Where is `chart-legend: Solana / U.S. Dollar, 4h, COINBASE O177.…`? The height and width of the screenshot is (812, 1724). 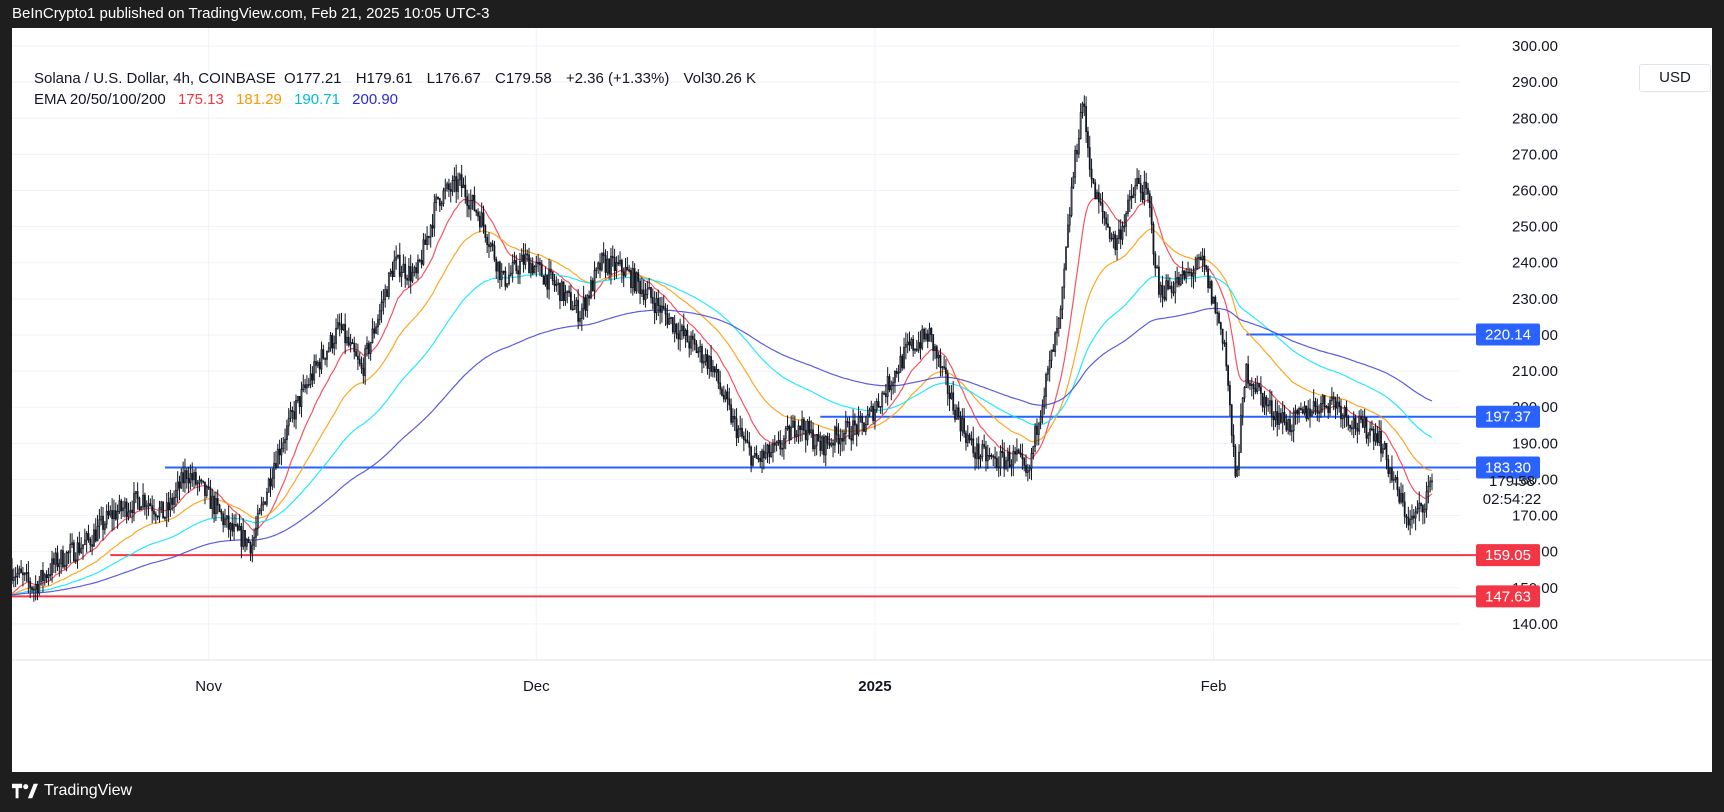 chart-legend: Solana / U.S. Dollar, 4h, COINBASE O177.… is located at coordinates (397, 89).